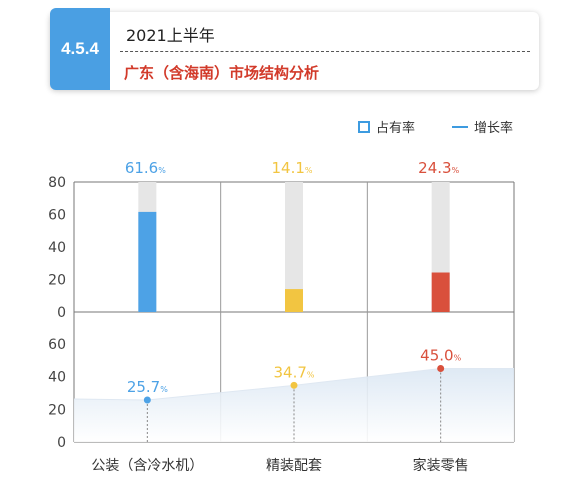 Image resolution: width=574 pixels, height=489 pixels. Describe the element at coordinates (222, 73) in the screenshot. I see `chart-subtitle: 广东（含海南）市场结构分析` at that location.